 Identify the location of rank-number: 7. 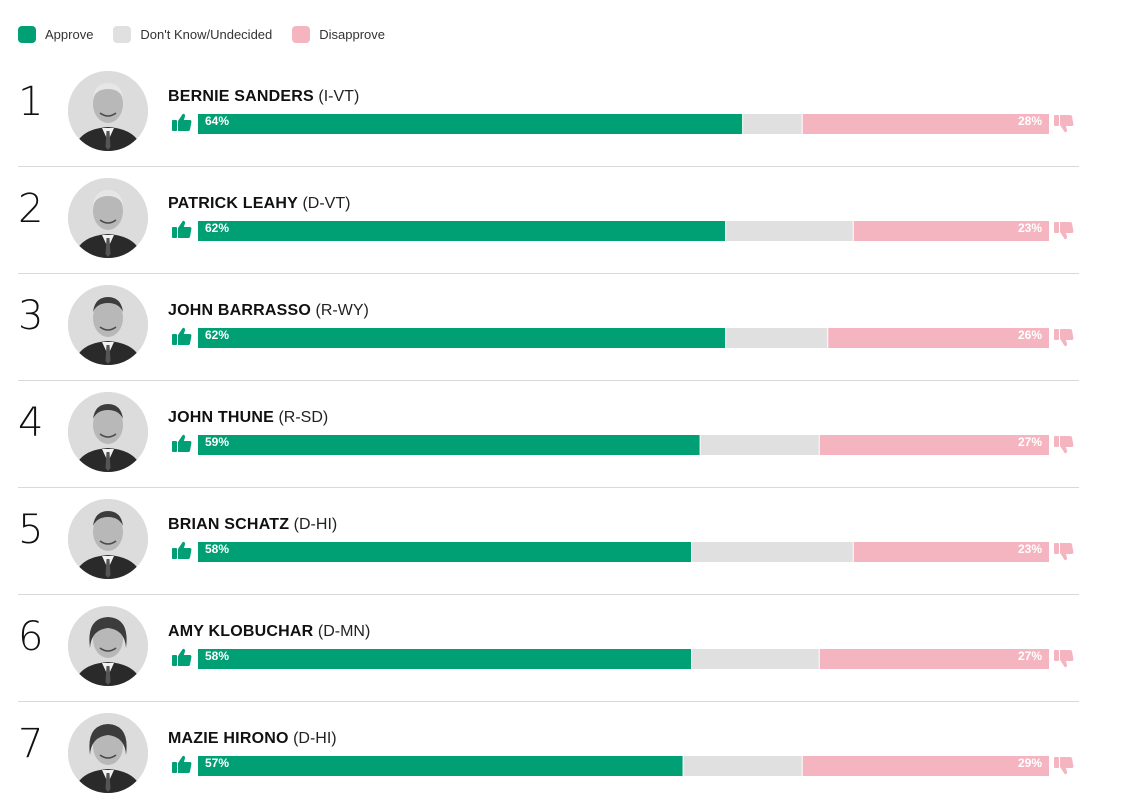
(31, 744).